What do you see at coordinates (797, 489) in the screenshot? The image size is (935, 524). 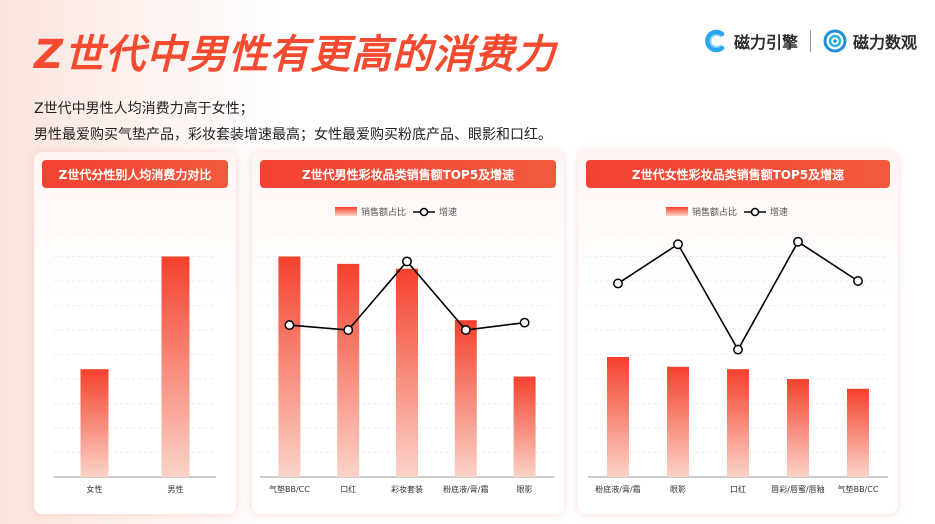 I see `x-tick-label: 唇彩/唇蜜/唇釉` at bounding box center [797, 489].